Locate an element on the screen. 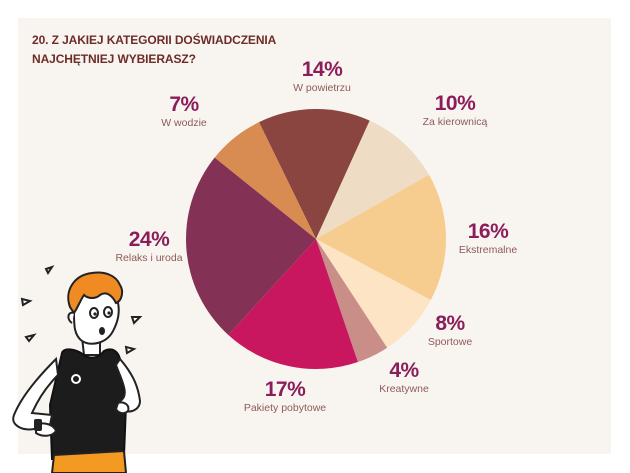 This screenshot has width=630, height=473. slice-percent-label: 24% is located at coordinates (149, 239).